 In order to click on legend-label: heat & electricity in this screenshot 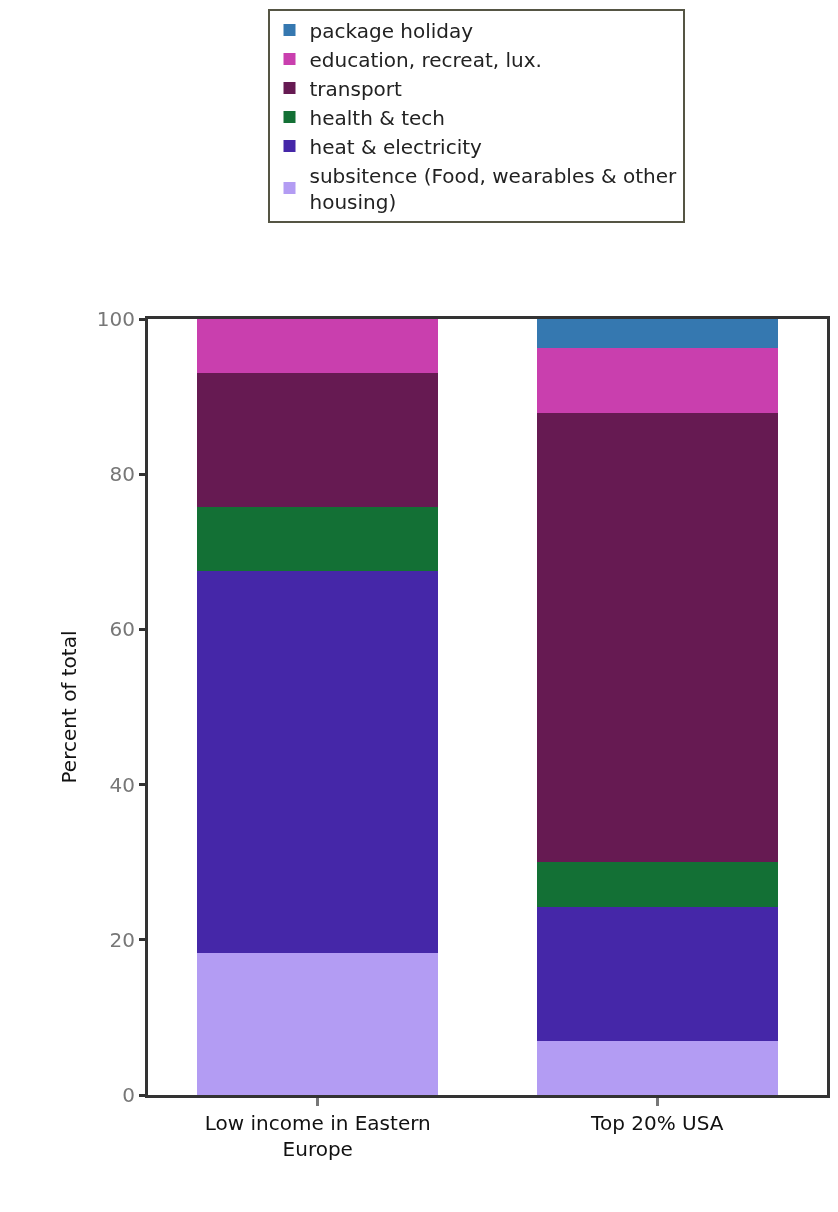, I will do `click(396, 146)`.